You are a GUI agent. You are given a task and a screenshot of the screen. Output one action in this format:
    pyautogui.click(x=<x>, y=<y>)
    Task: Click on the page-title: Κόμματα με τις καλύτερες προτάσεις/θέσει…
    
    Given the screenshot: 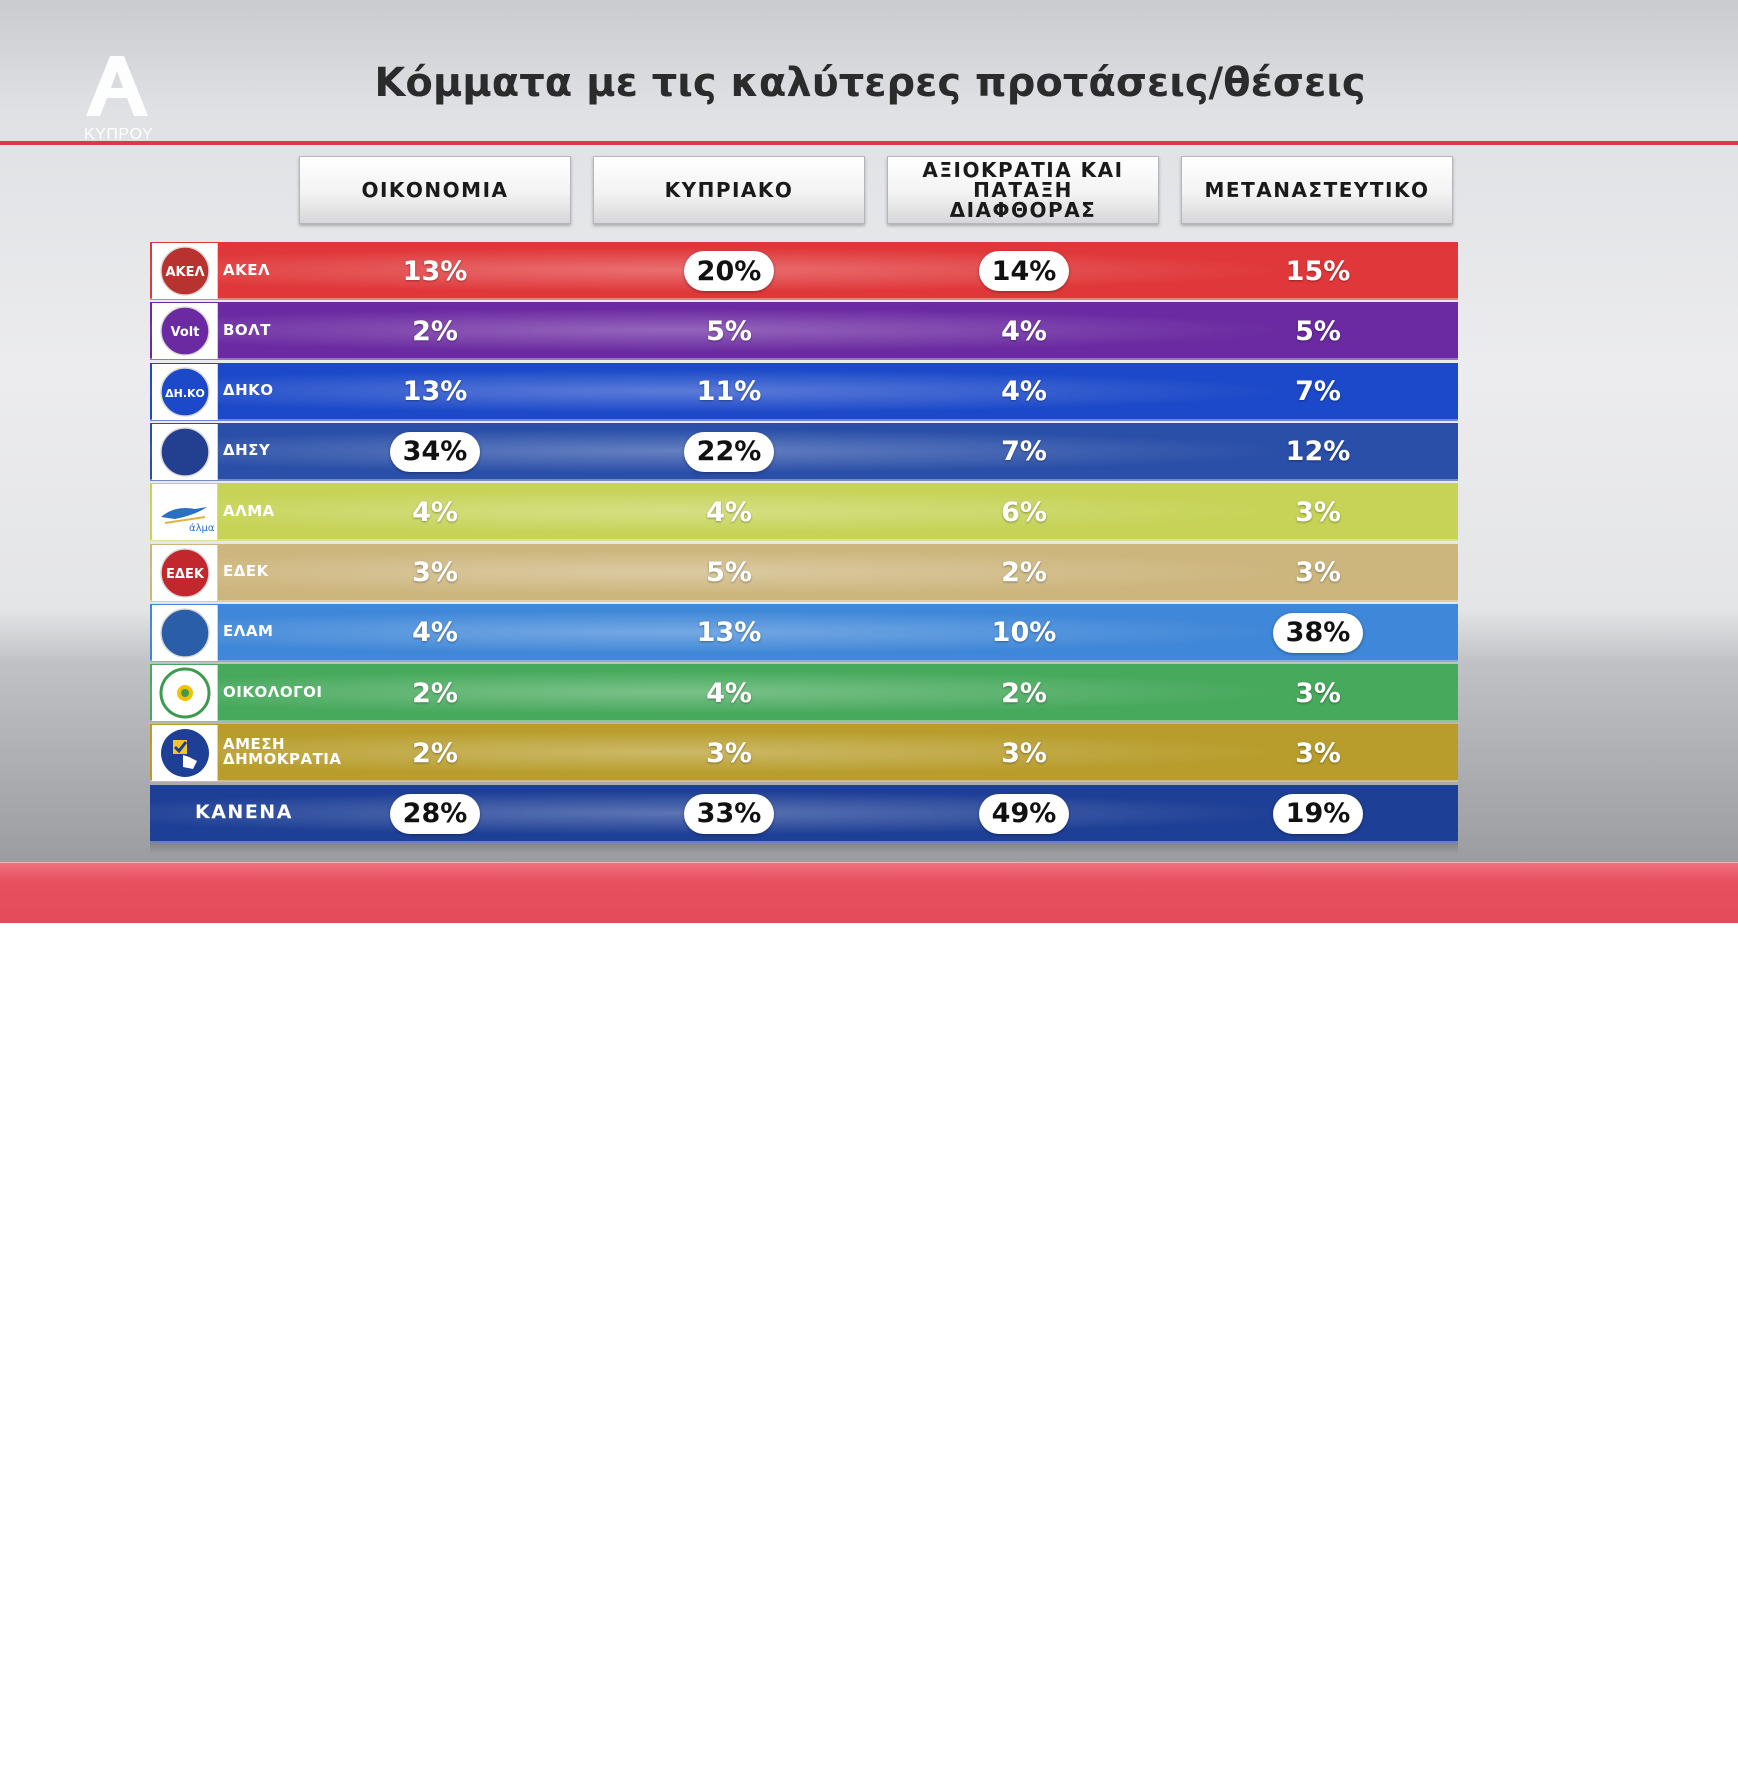 What is the action you would take?
    pyautogui.click(x=870, y=83)
    